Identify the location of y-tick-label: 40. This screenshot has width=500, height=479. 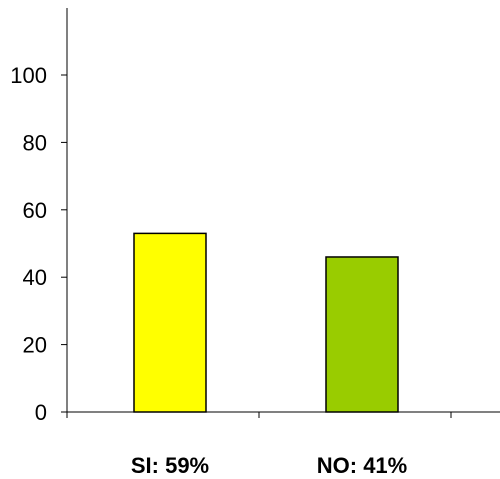
(35, 277).